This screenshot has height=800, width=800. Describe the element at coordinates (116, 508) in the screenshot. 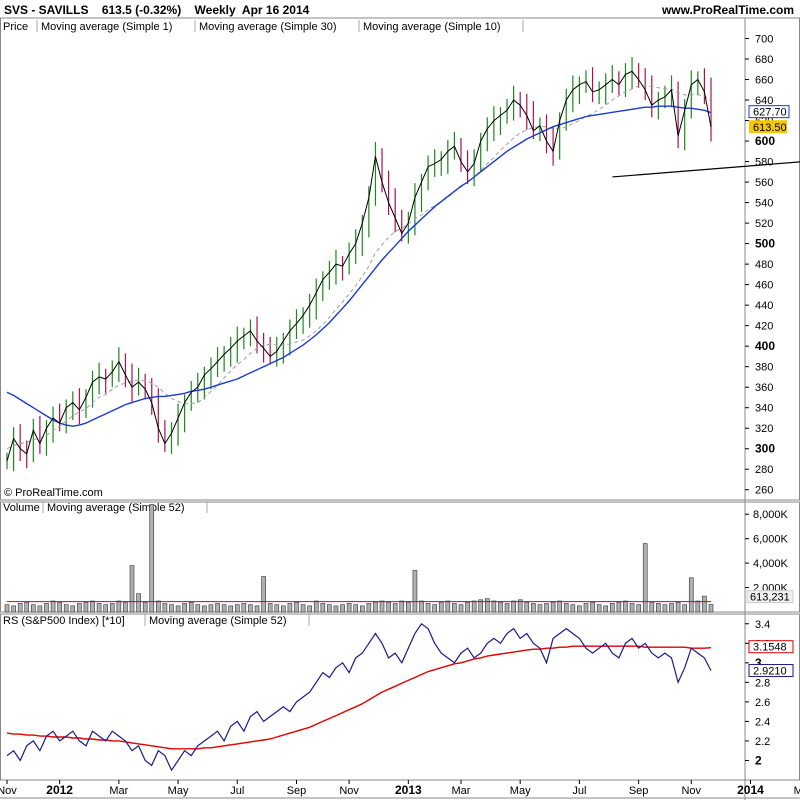

I see `volume-legend-1: Moving average (Simple 52)` at that location.